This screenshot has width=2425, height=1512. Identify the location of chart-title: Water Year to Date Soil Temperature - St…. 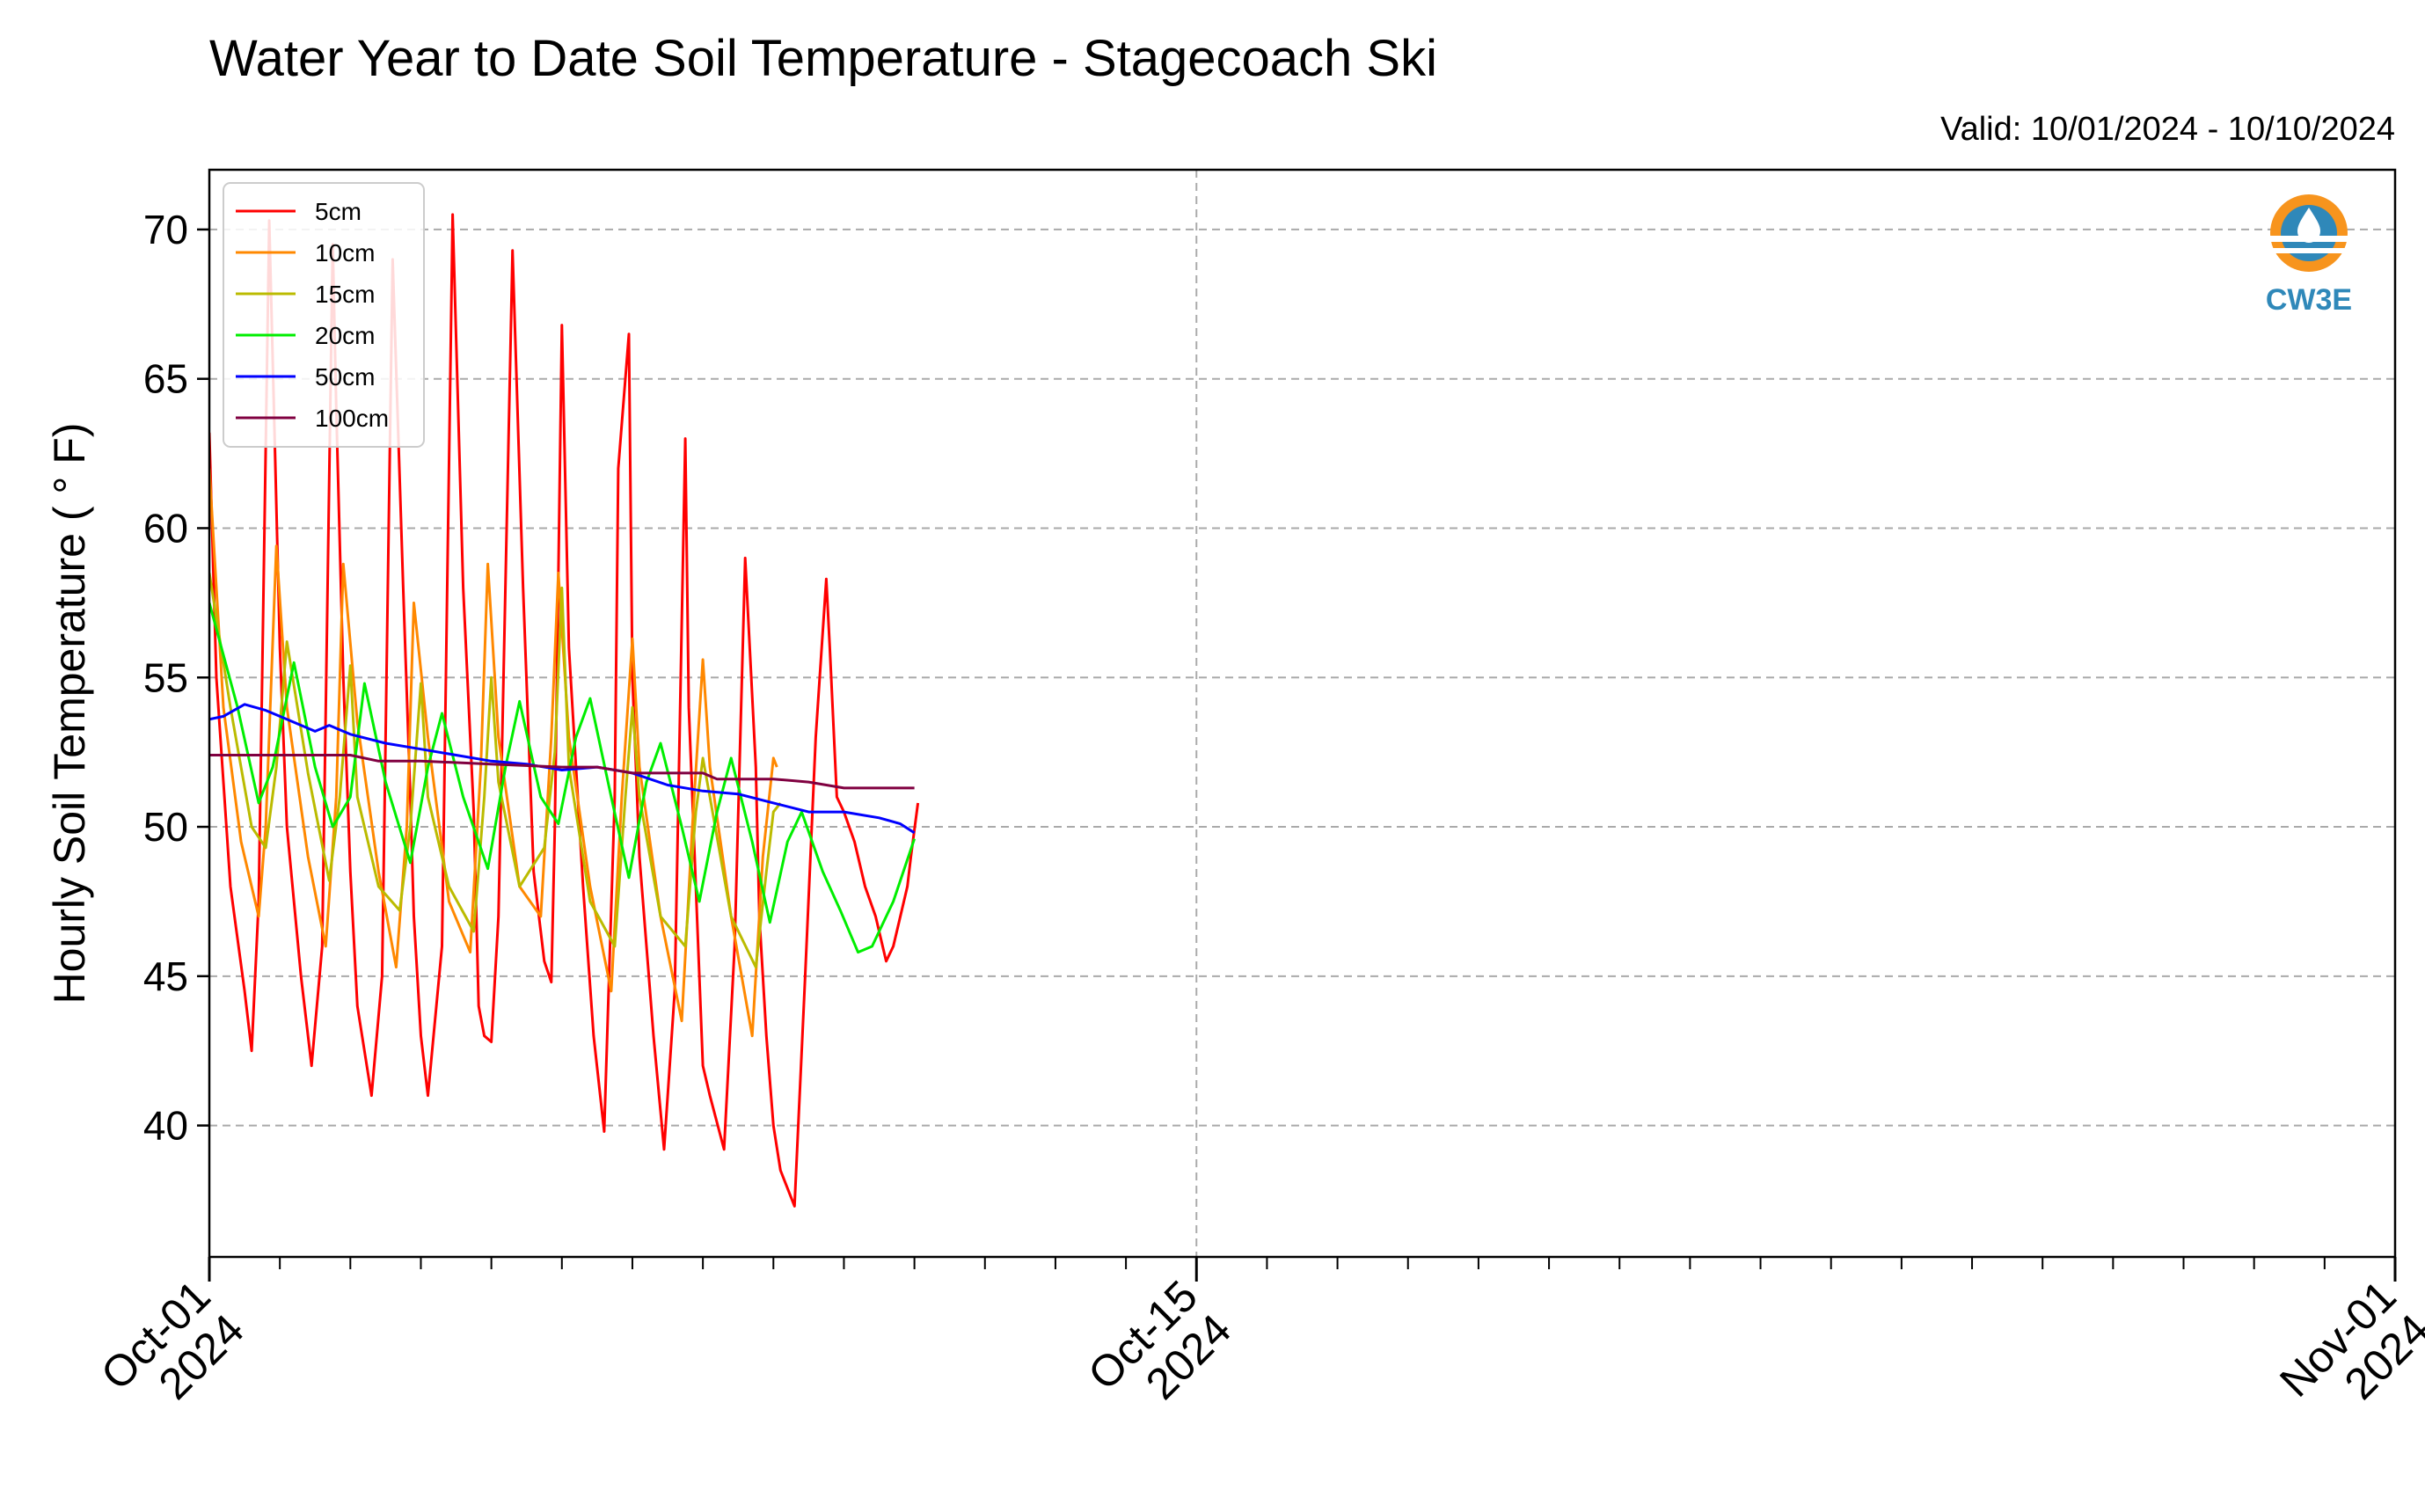
(823, 58).